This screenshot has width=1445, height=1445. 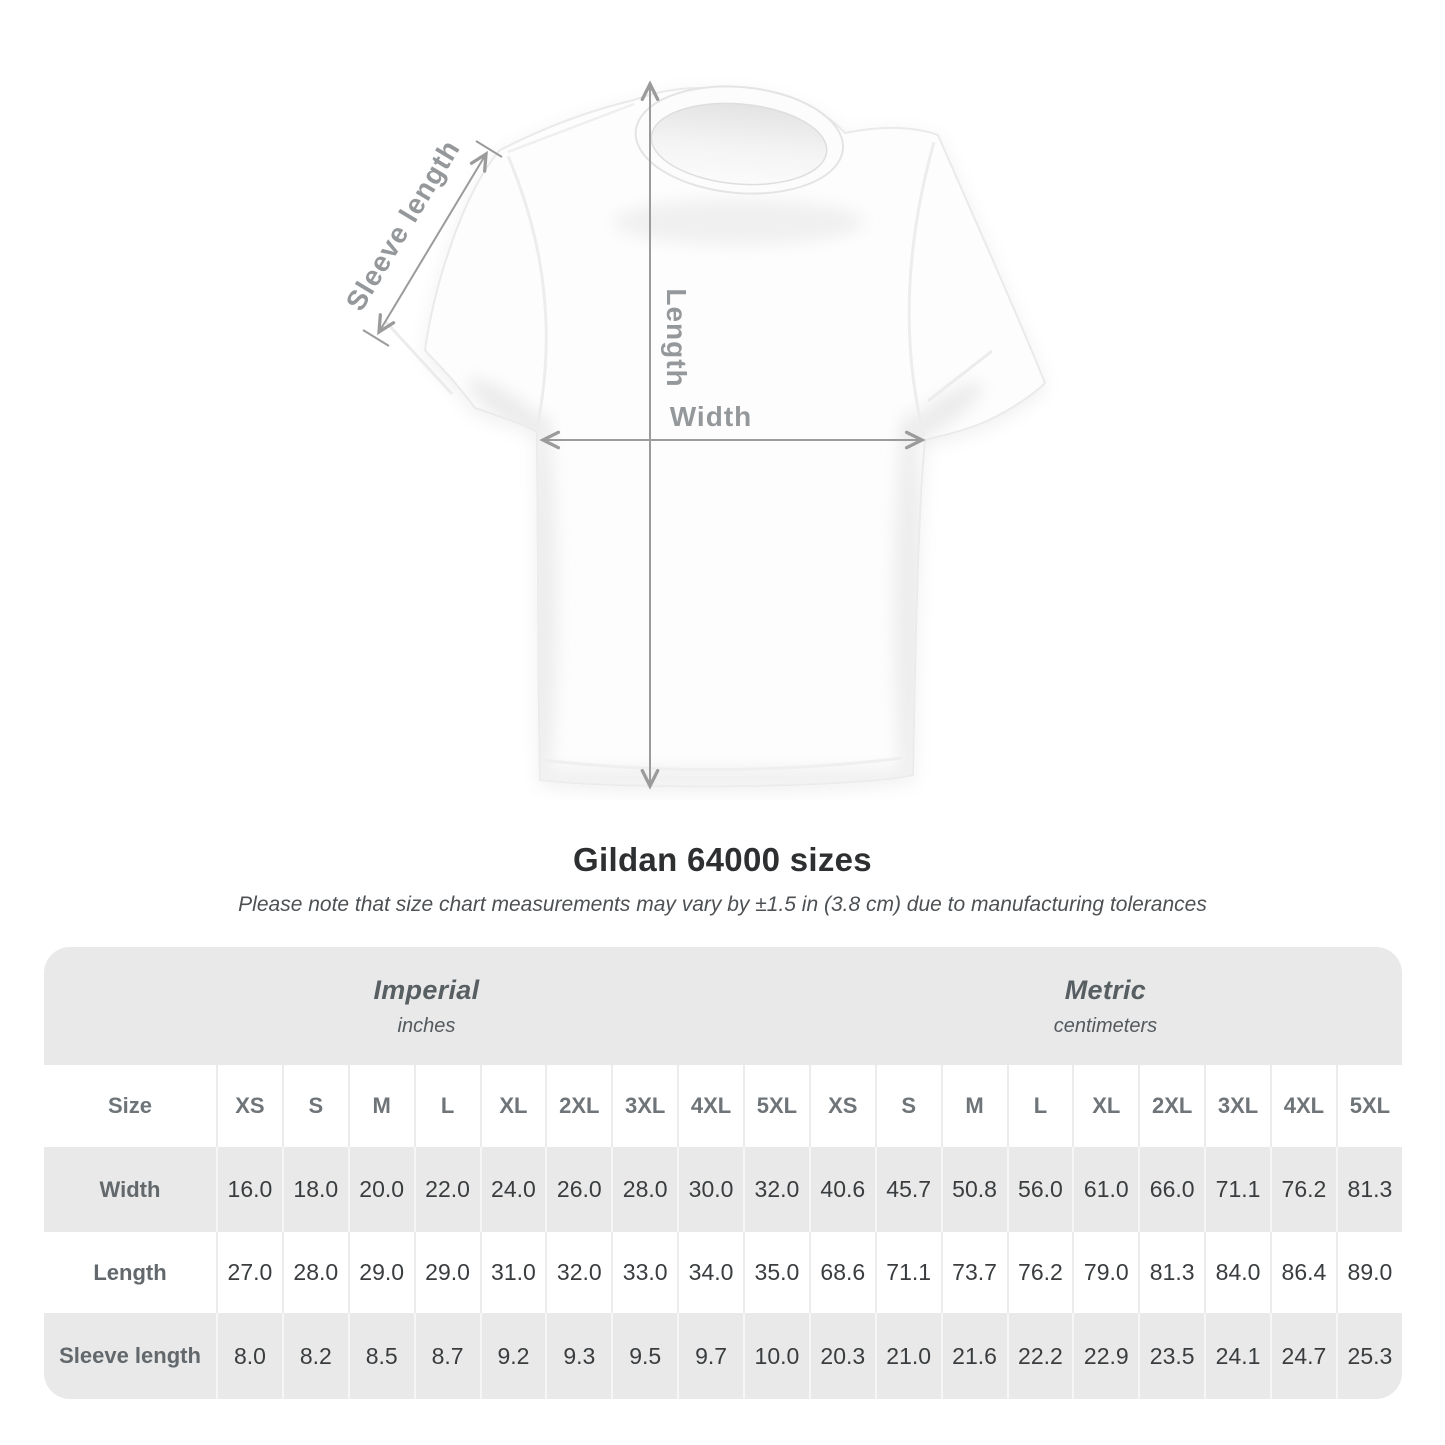 What do you see at coordinates (776, 1356) in the screenshot?
I see `value-cell: 10.0` at bounding box center [776, 1356].